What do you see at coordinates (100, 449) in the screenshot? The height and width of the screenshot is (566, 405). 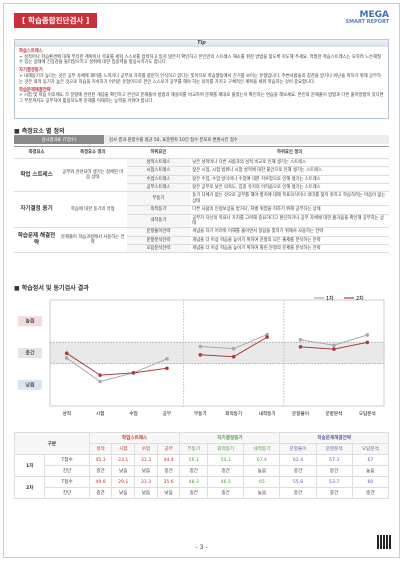 I see `category-header: 성적` at bounding box center [100, 449].